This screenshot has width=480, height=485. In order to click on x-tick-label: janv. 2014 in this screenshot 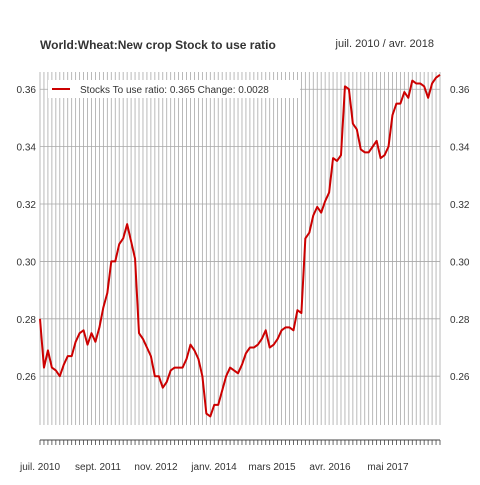, I will do `click(213, 467)`.